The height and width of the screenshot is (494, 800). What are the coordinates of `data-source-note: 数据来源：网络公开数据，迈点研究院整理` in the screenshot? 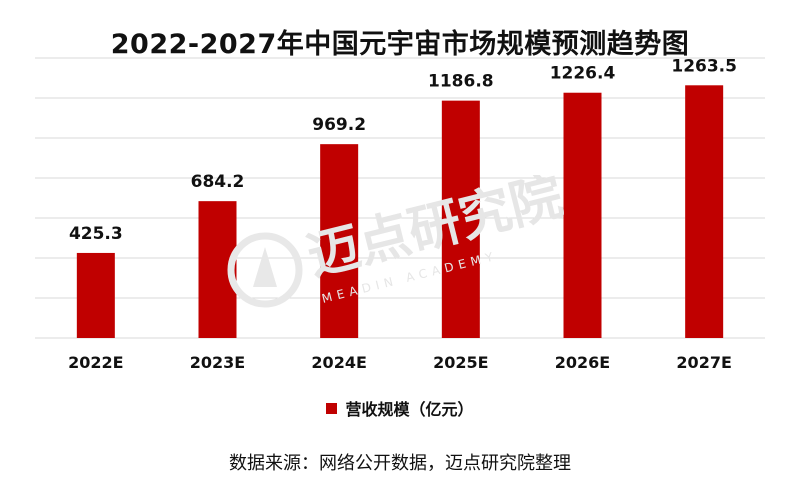 It's located at (400, 463).